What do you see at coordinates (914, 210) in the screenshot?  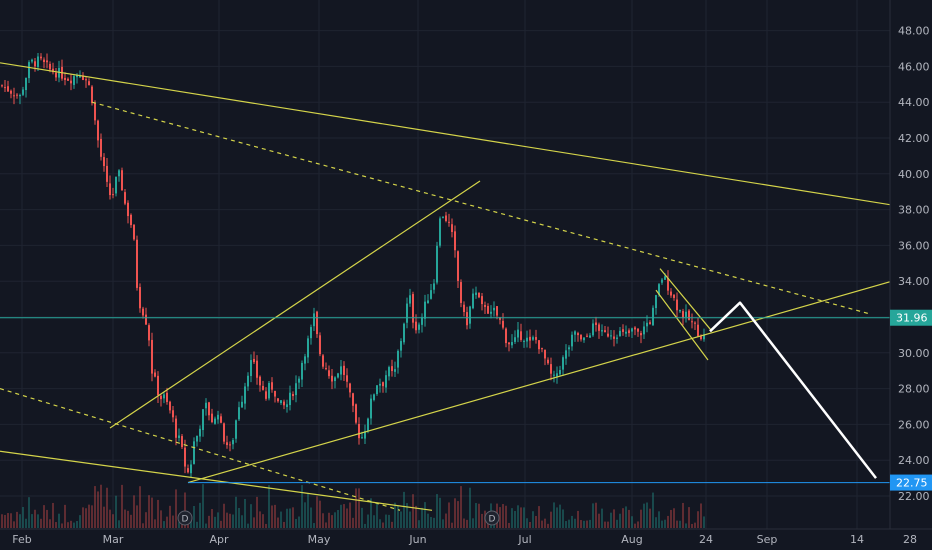 I see `price-axis-tick: 38.00` at bounding box center [914, 210].